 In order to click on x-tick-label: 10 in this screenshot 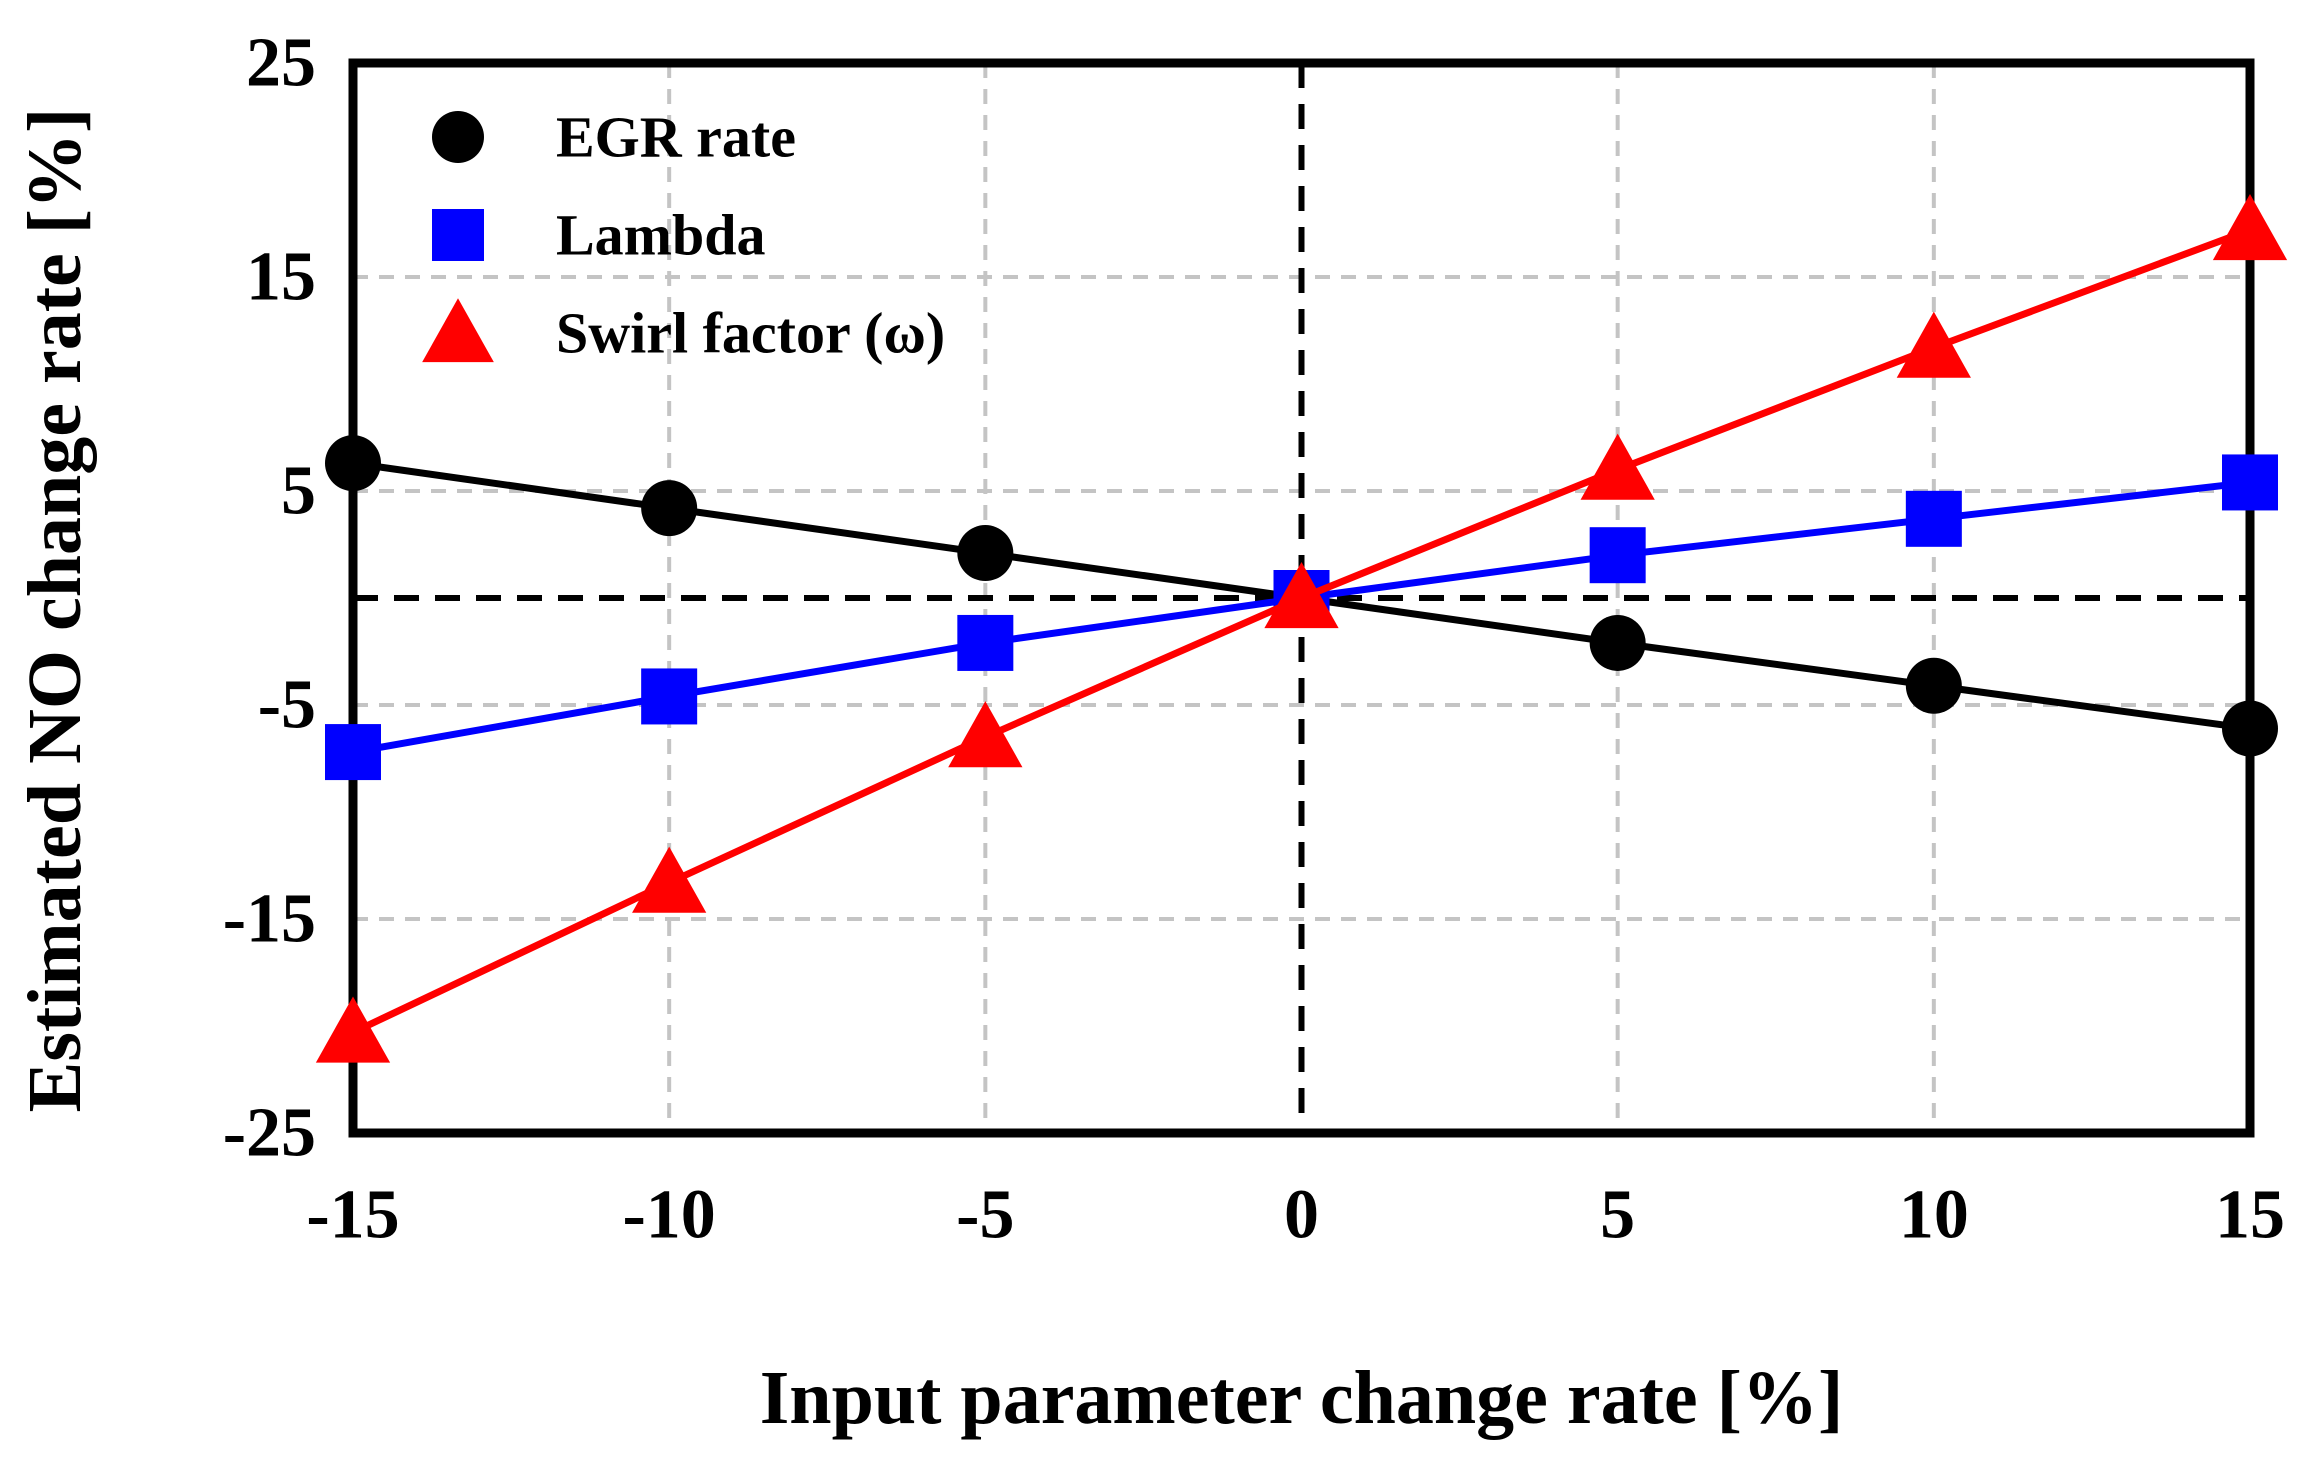, I will do `click(1934, 1215)`.